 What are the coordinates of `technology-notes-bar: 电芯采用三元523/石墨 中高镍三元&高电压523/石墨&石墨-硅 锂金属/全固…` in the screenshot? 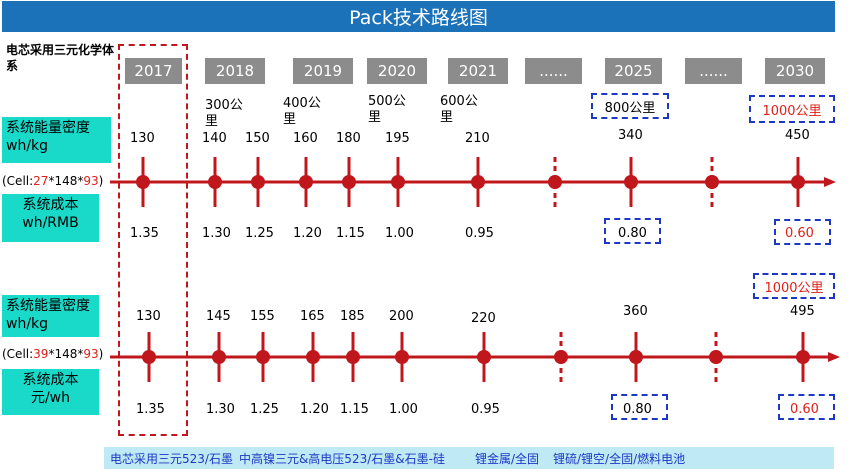 It's located at (469, 458).